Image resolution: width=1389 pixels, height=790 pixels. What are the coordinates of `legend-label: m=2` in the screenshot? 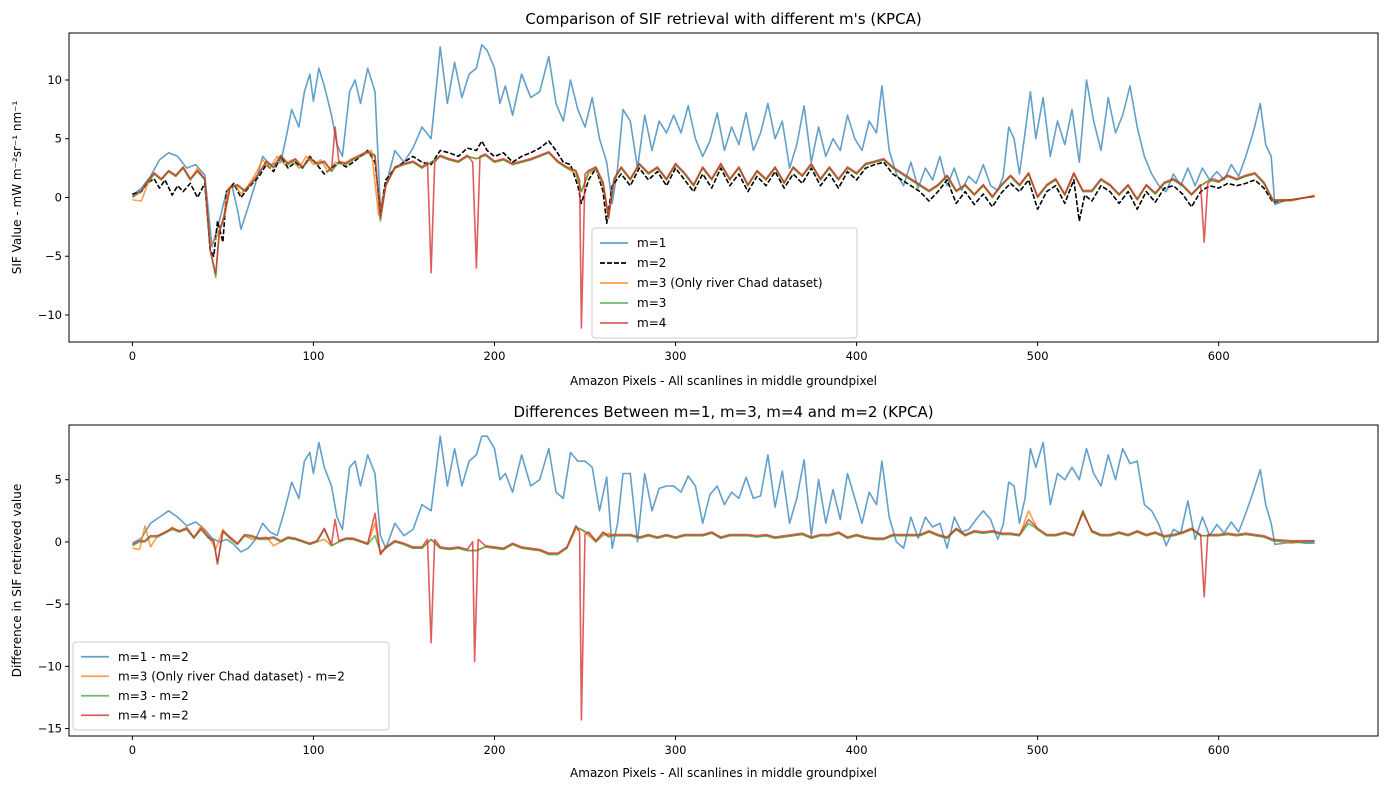 It's located at (651, 263).